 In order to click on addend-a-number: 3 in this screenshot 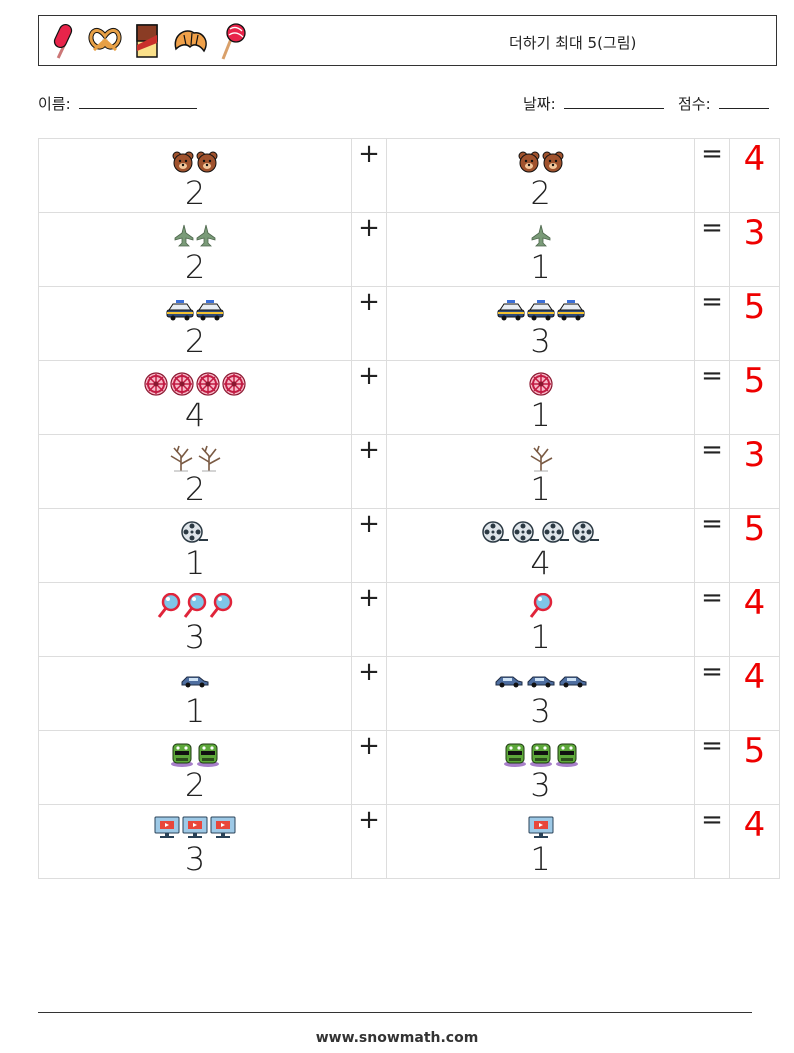, I will do `click(195, 859)`.